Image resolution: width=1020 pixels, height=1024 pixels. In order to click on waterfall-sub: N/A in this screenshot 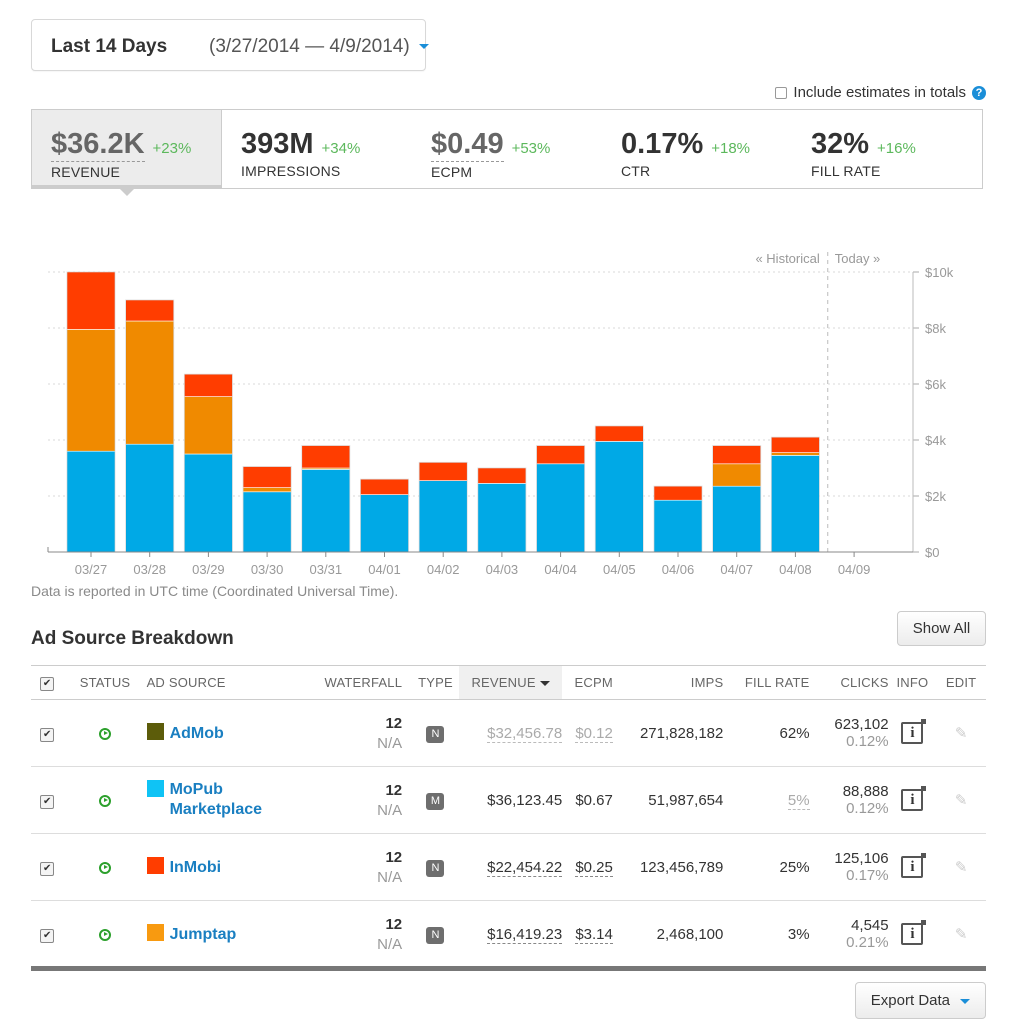, I will do `click(390, 877)`.